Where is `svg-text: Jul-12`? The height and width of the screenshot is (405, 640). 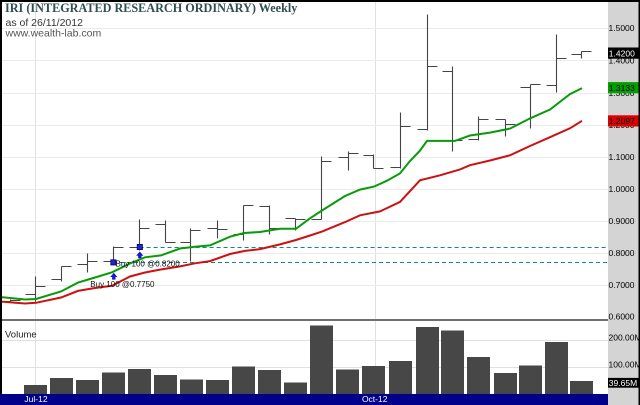 svg-text: Jul-12 is located at coordinates (35, 399).